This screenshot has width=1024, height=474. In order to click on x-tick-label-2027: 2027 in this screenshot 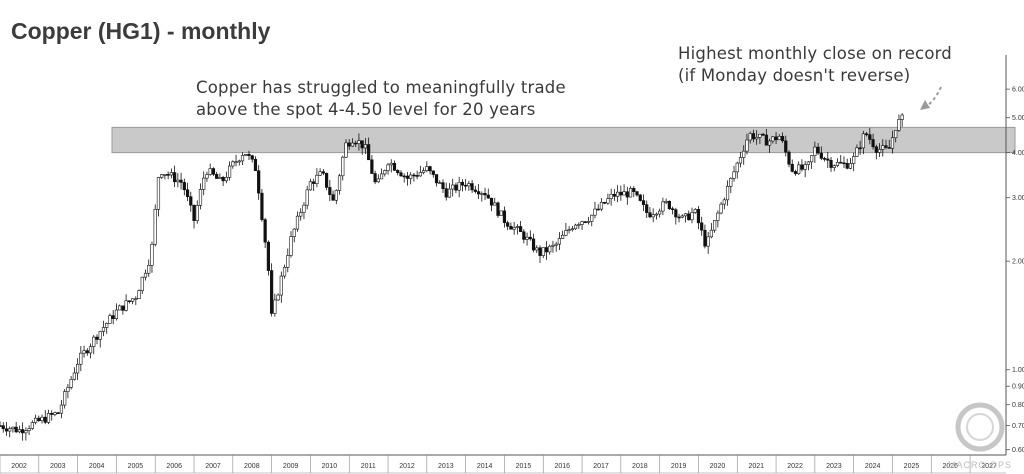, I will do `click(989, 466)`.